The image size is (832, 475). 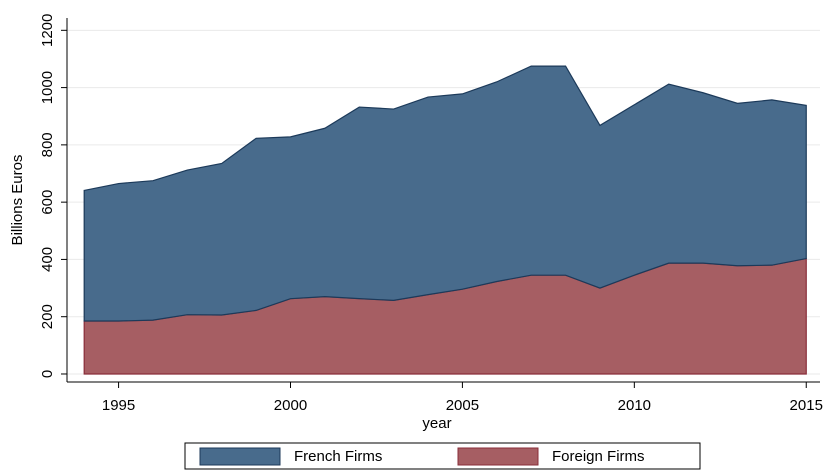 I want to click on x-tick-label: 2005, so click(x=462, y=405).